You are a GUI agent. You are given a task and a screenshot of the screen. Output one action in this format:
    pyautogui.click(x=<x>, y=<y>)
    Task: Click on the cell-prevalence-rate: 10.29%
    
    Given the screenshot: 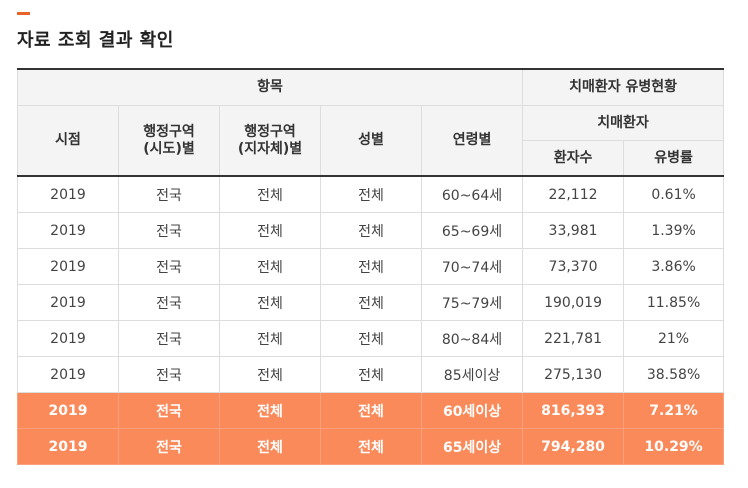 What is the action you would take?
    pyautogui.click(x=674, y=446)
    